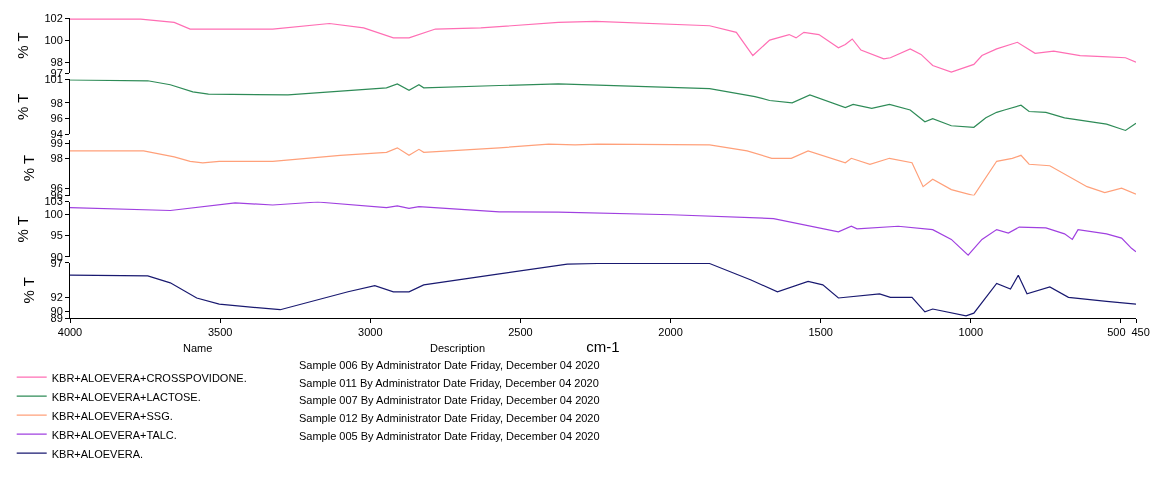 The height and width of the screenshot is (480, 1162). What do you see at coordinates (520, 332) in the screenshot?
I see `x-tick-label: 2500` at bounding box center [520, 332].